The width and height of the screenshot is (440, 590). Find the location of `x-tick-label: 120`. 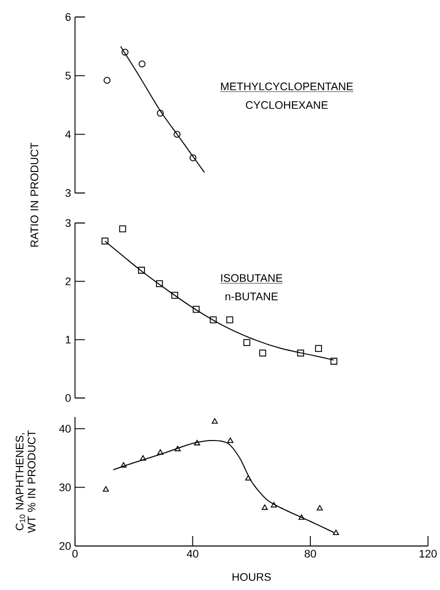

x-tick-label: 120 is located at coordinates (428, 554).